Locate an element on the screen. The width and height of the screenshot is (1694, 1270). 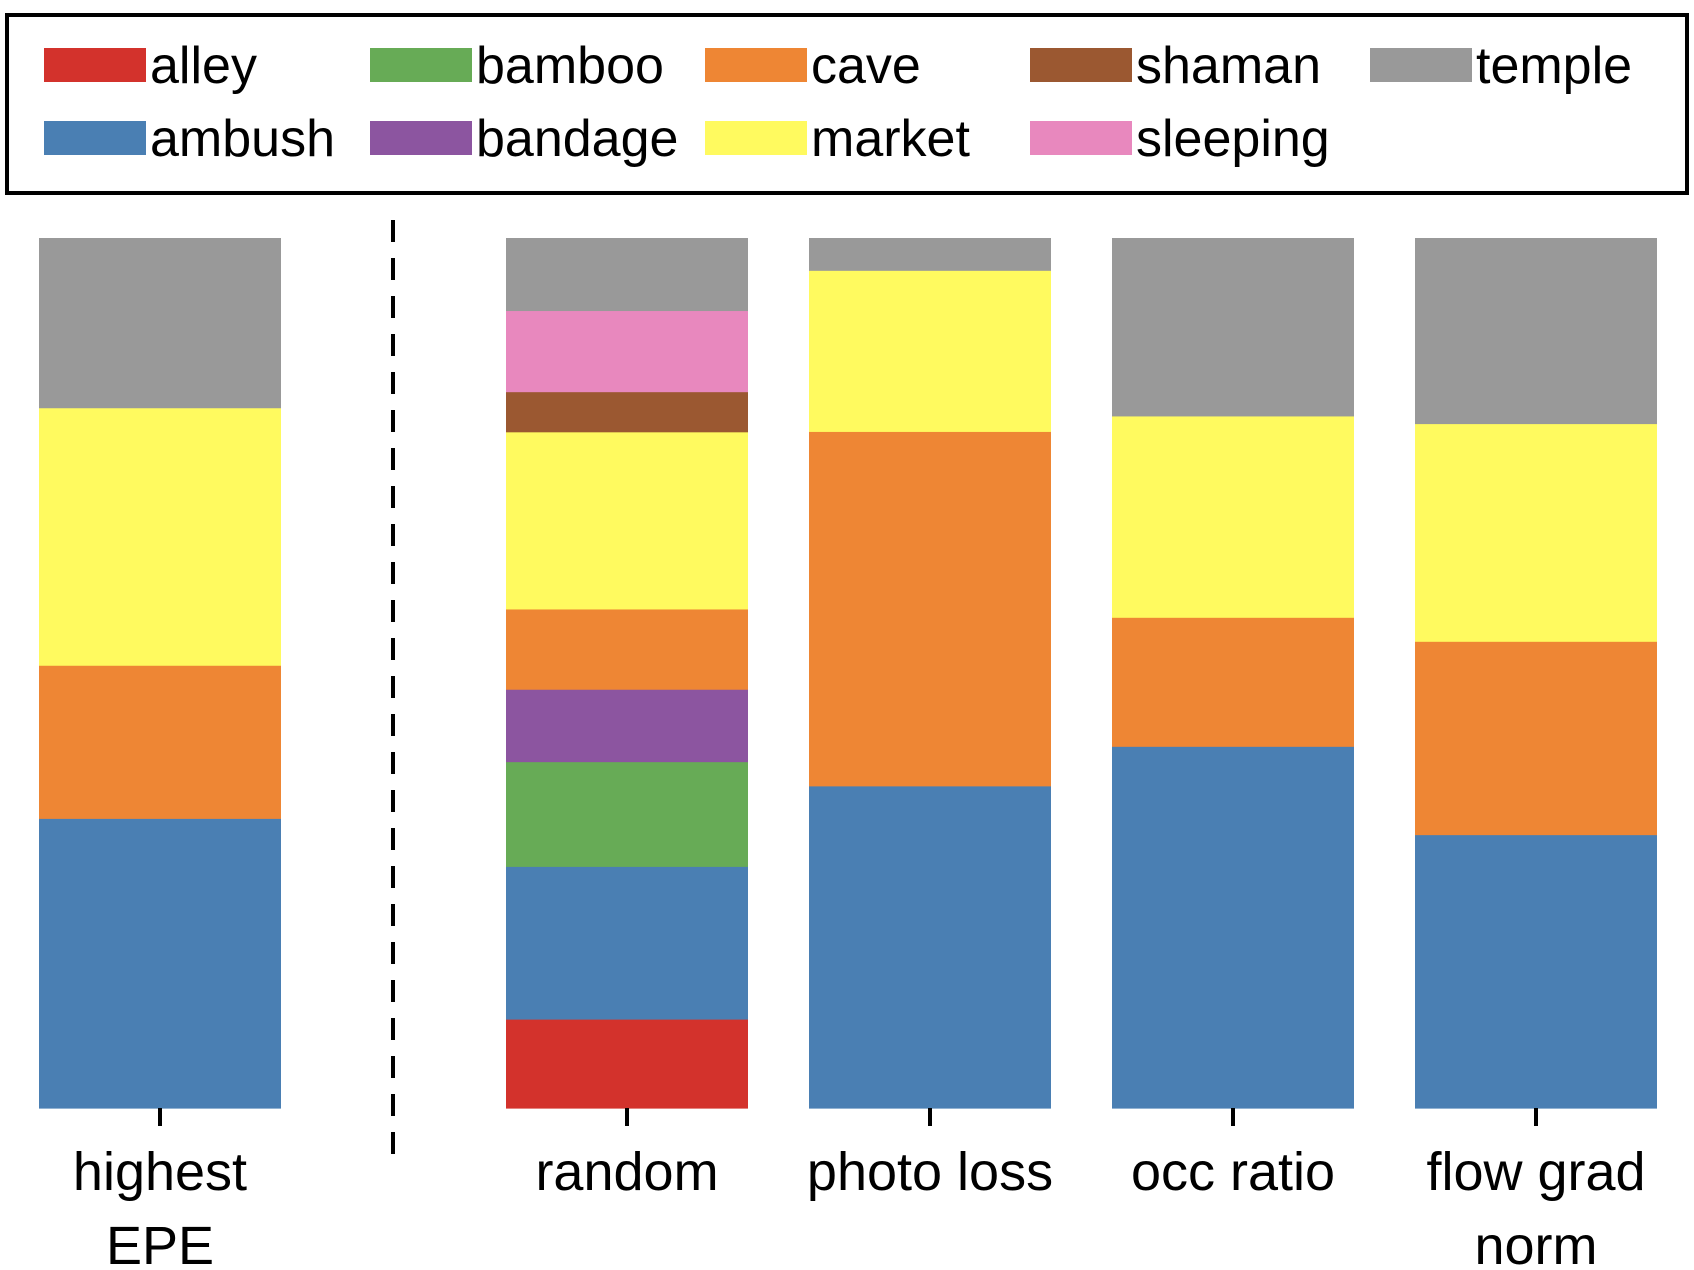
legend-box is located at coordinates (847, 104).